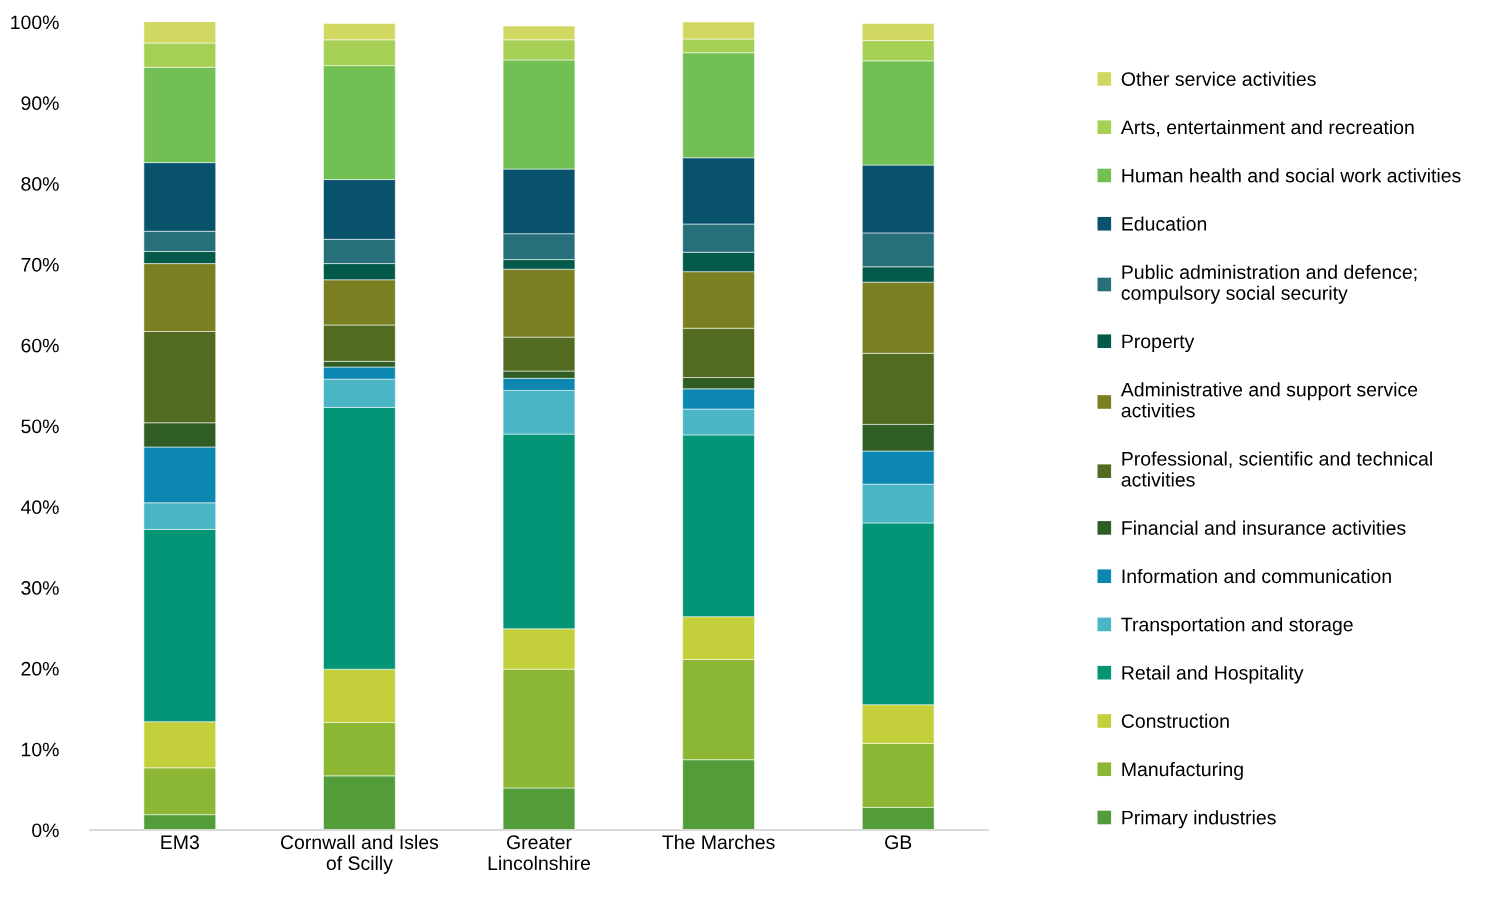  Describe the element at coordinates (1199, 819) in the screenshot. I see `legend-label: Primary industries` at that location.